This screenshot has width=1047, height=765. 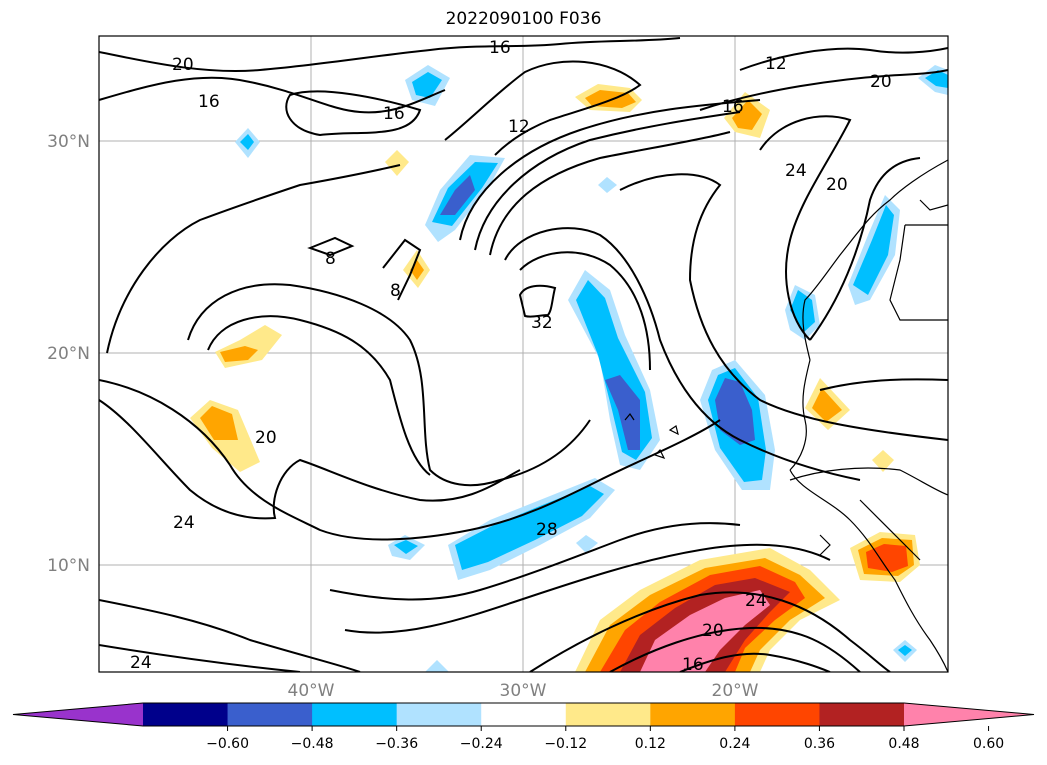 What do you see at coordinates (542, 323) in the screenshot?
I see `contour-label: 32` at bounding box center [542, 323].